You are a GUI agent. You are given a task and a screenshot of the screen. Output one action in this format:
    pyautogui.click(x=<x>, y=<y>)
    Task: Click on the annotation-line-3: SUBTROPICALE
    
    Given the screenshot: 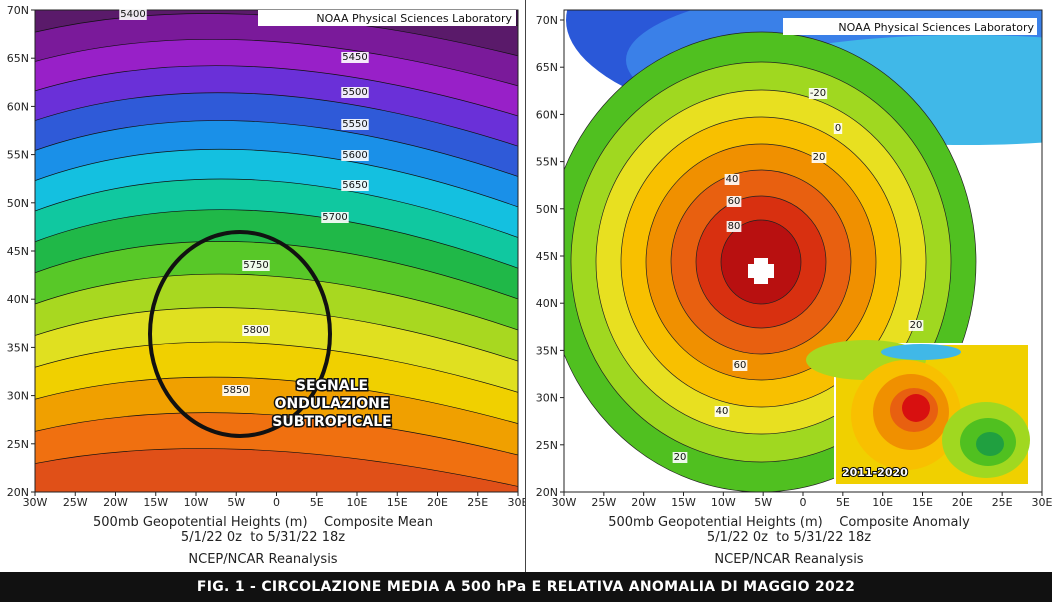 What is the action you would take?
    pyautogui.click(x=331, y=422)
    